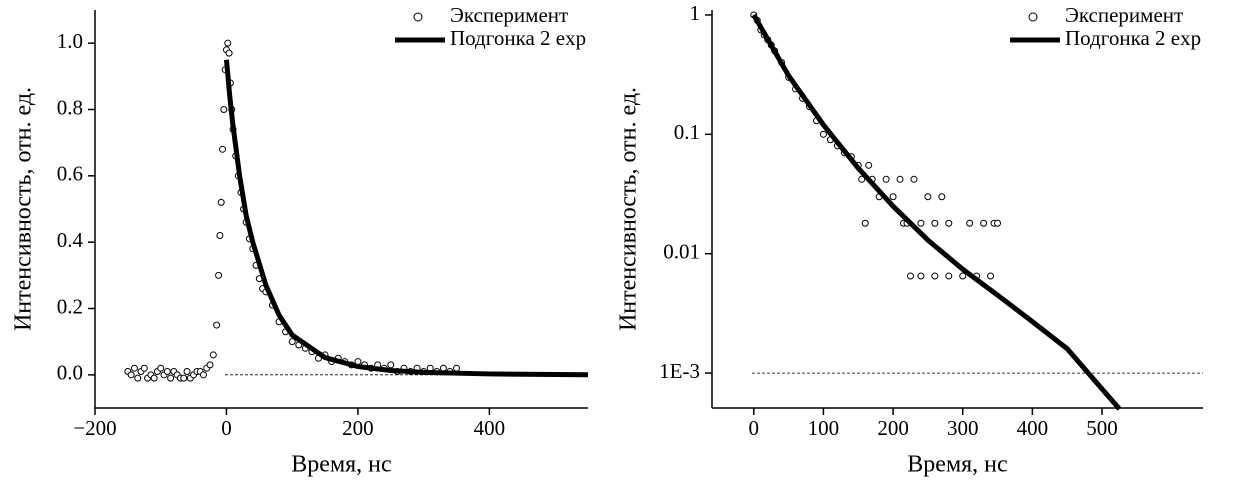 Image resolution: width=1233 pixels, height=484 pixels. What do you see at coordinates (70, 306) in the screenshot?
I see `y-tick-label: 0.2` at bounding box center [70, 306].